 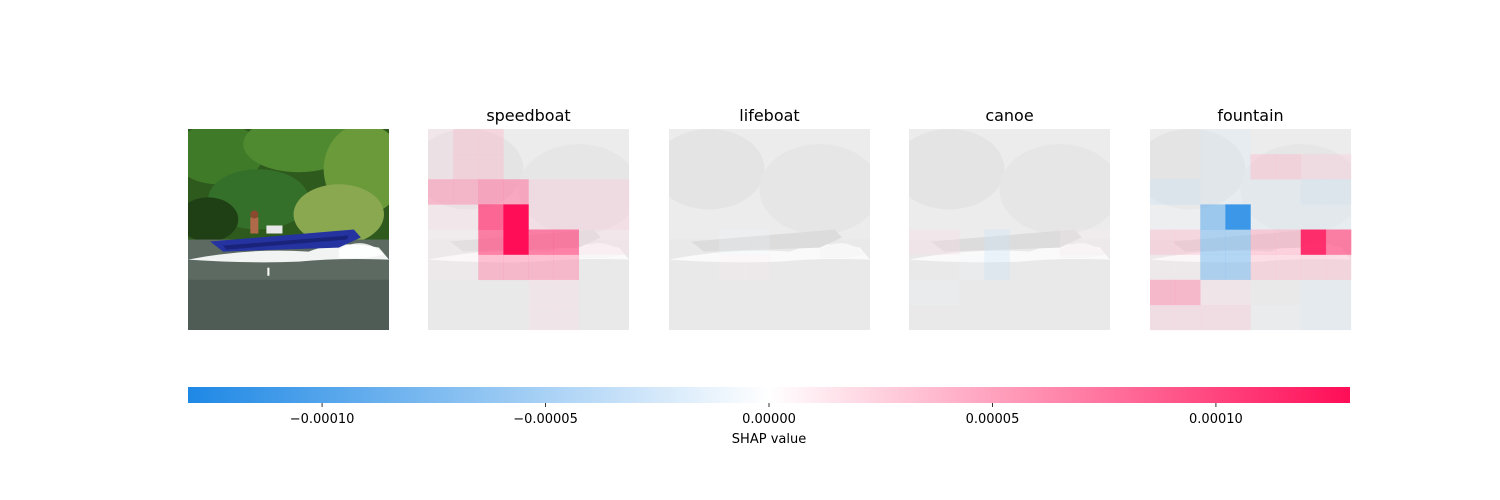 I want to click on colorbar-tick-label: 0.00000, so click(x=769, y=419).